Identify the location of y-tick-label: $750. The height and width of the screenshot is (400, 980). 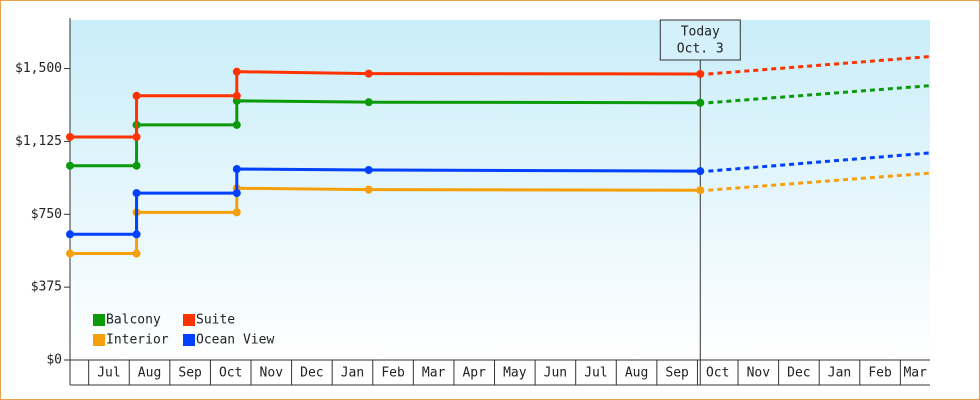
(46, 214).